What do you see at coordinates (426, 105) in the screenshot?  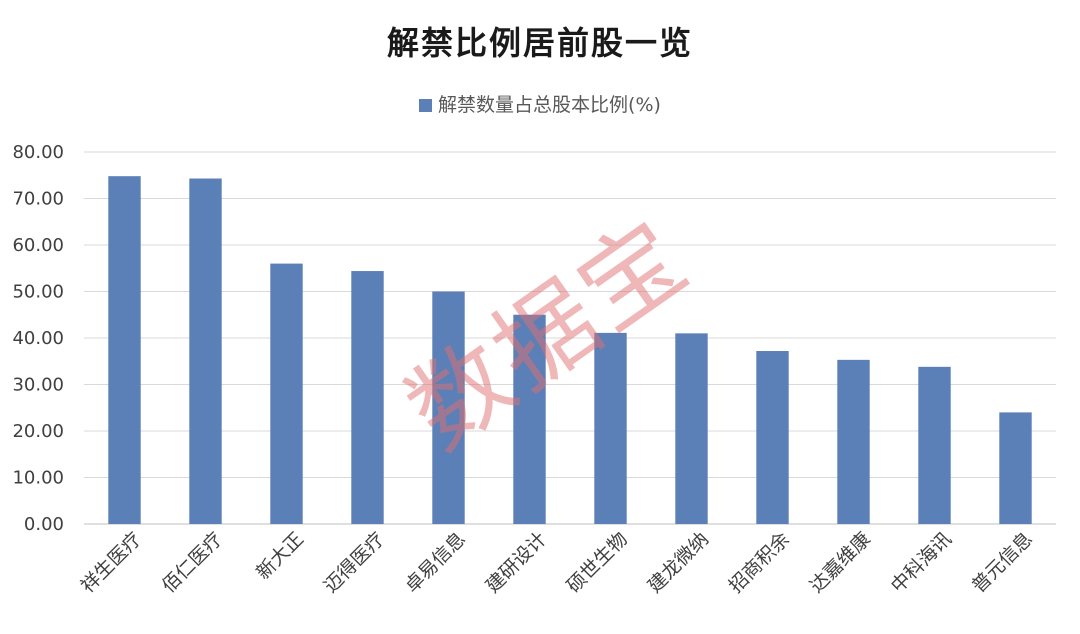 I see `legend-swatch` at bounding box center [426, 105].